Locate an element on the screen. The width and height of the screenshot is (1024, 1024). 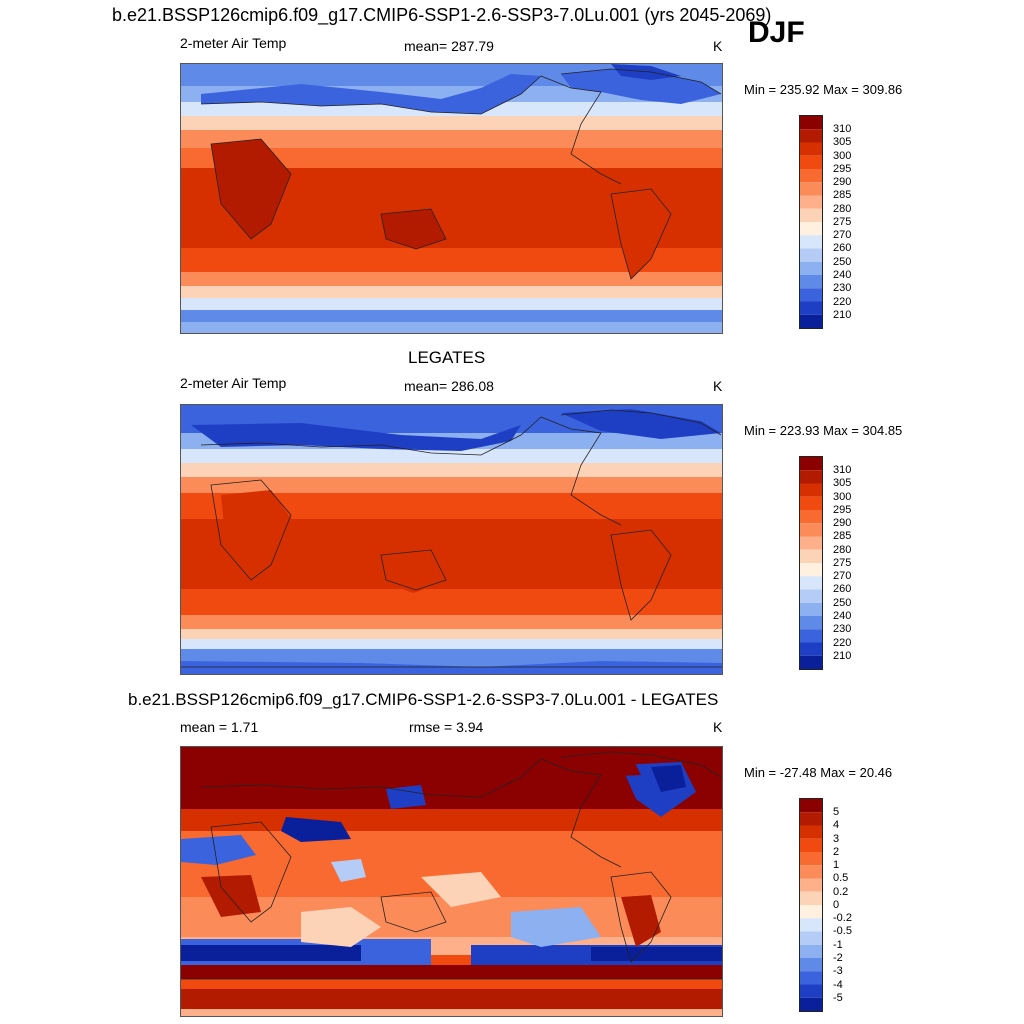
panel1-minmax: Min = 235.92 Max = 309.86 is located at coordinates (823, 89).